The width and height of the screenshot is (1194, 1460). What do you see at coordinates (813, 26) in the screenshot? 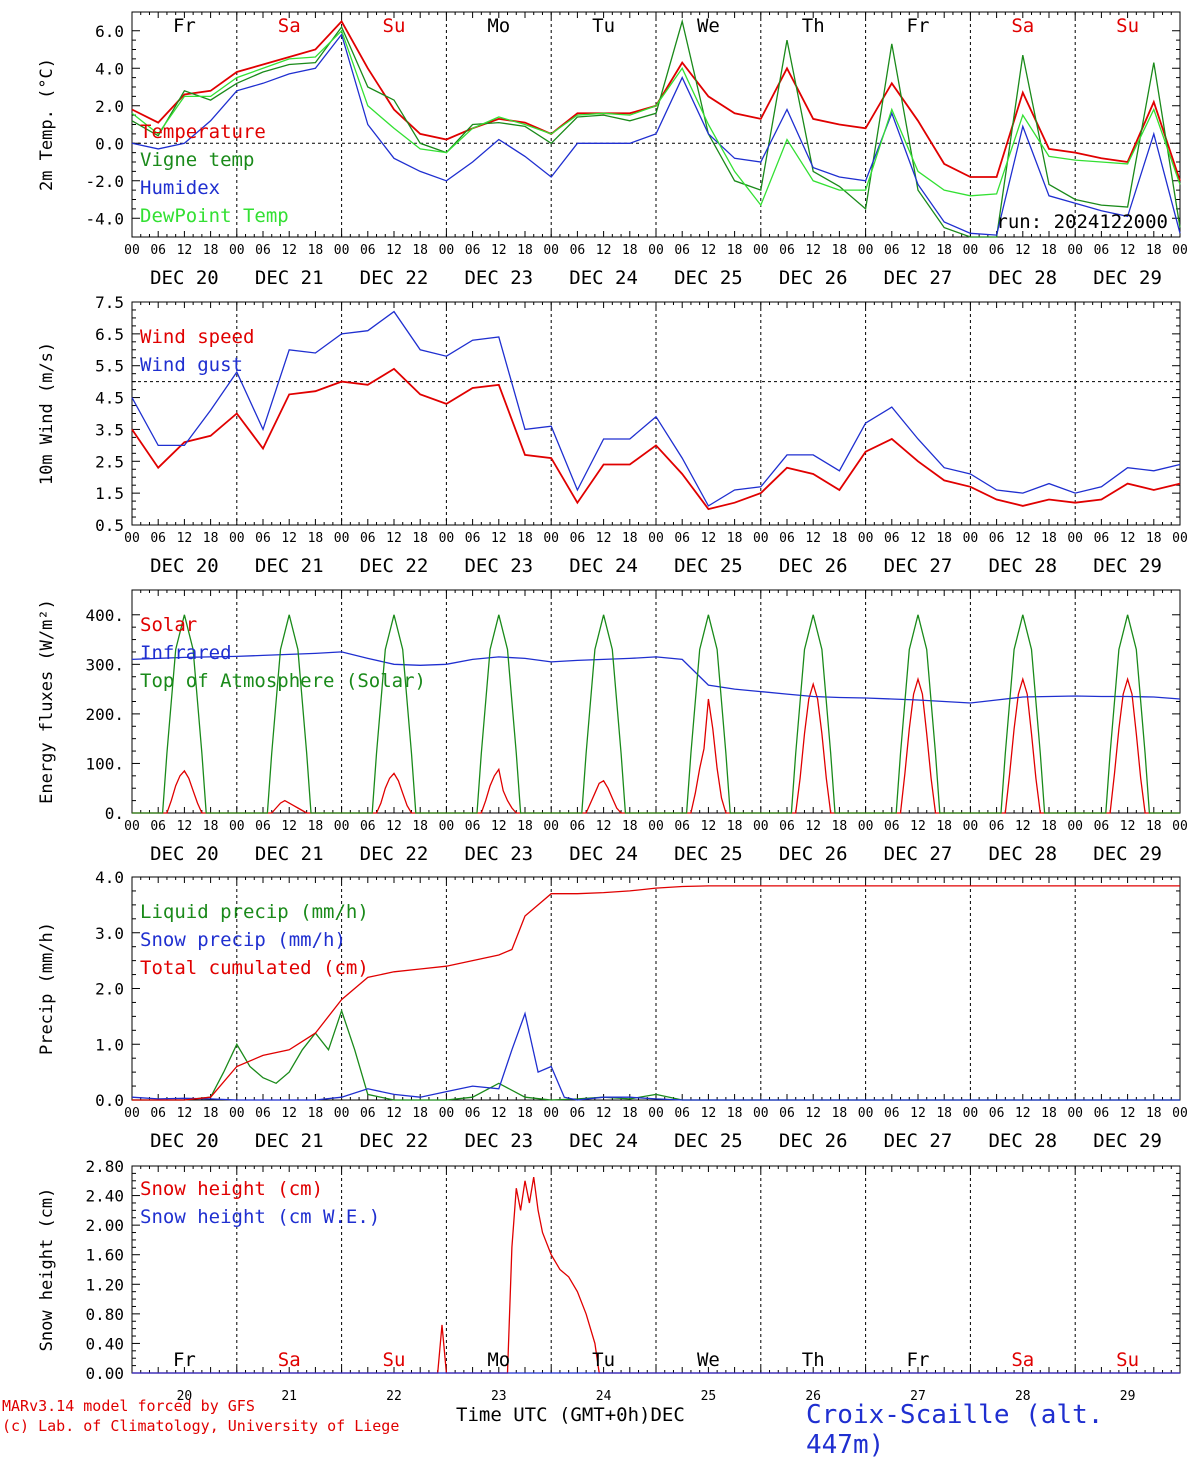
I see `day-name-label: Th` at bounding box center [813, 26].